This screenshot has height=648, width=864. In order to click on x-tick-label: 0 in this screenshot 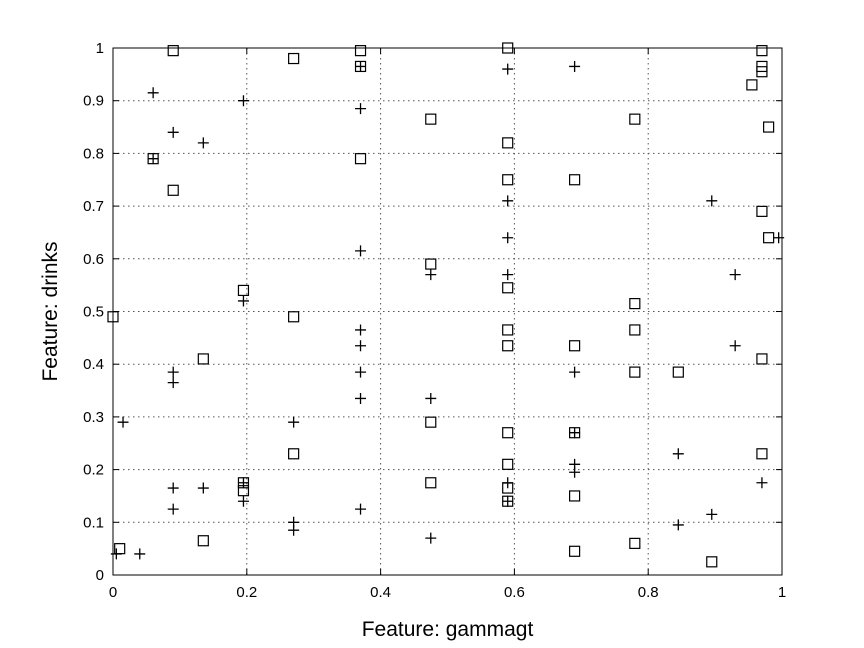, I will do `click(113, 592)`.